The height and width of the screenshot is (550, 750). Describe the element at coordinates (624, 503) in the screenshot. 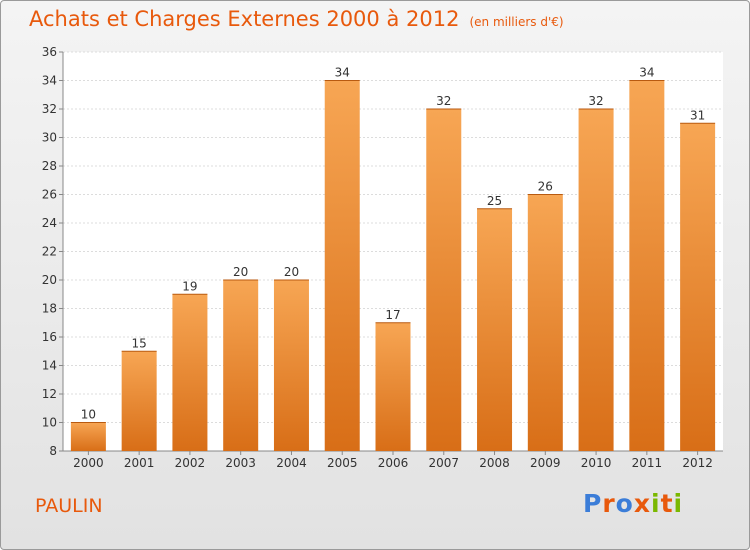

I see `logo-letter: o` at that location.